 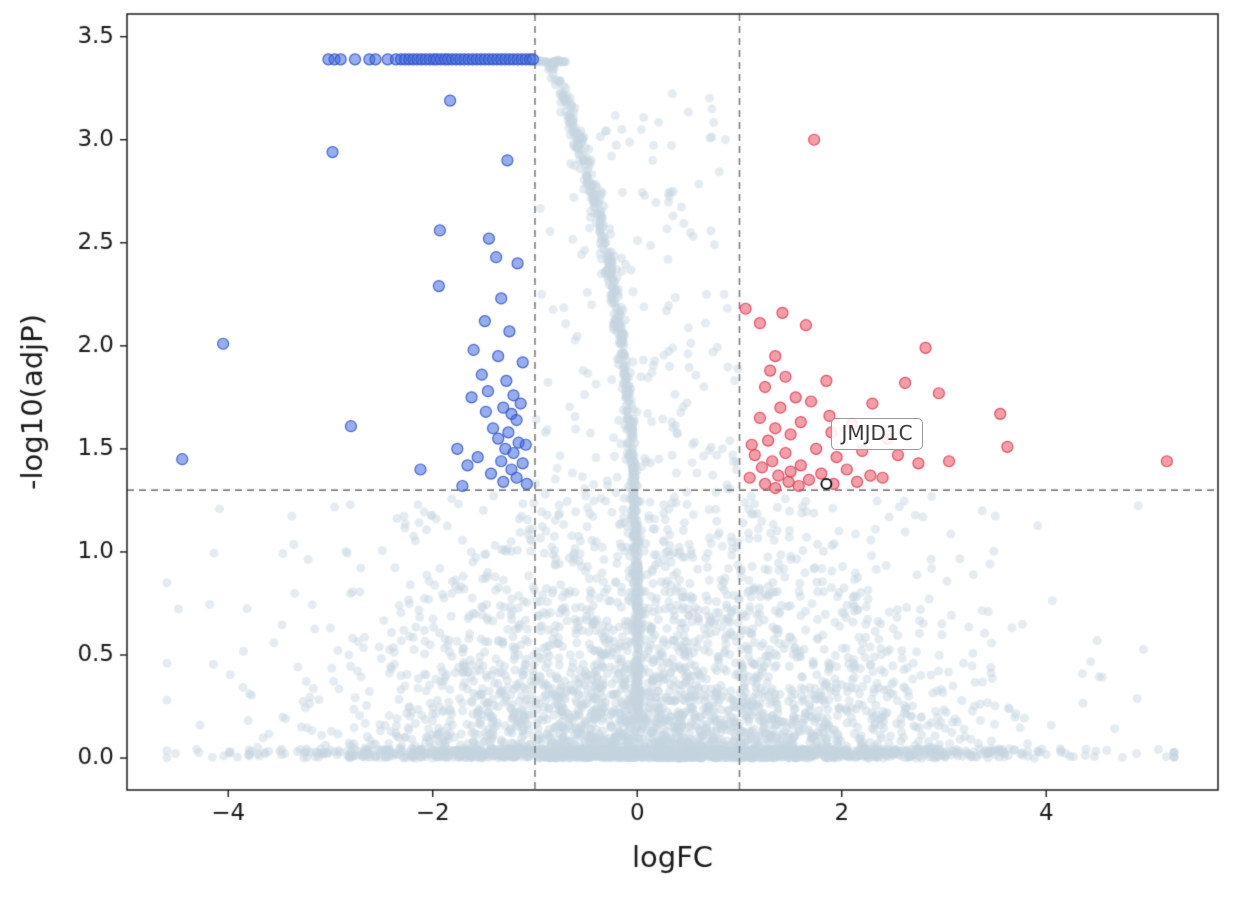 I want to click on gene-annotation-label: JMJD1C, so click(x=877, y=434).